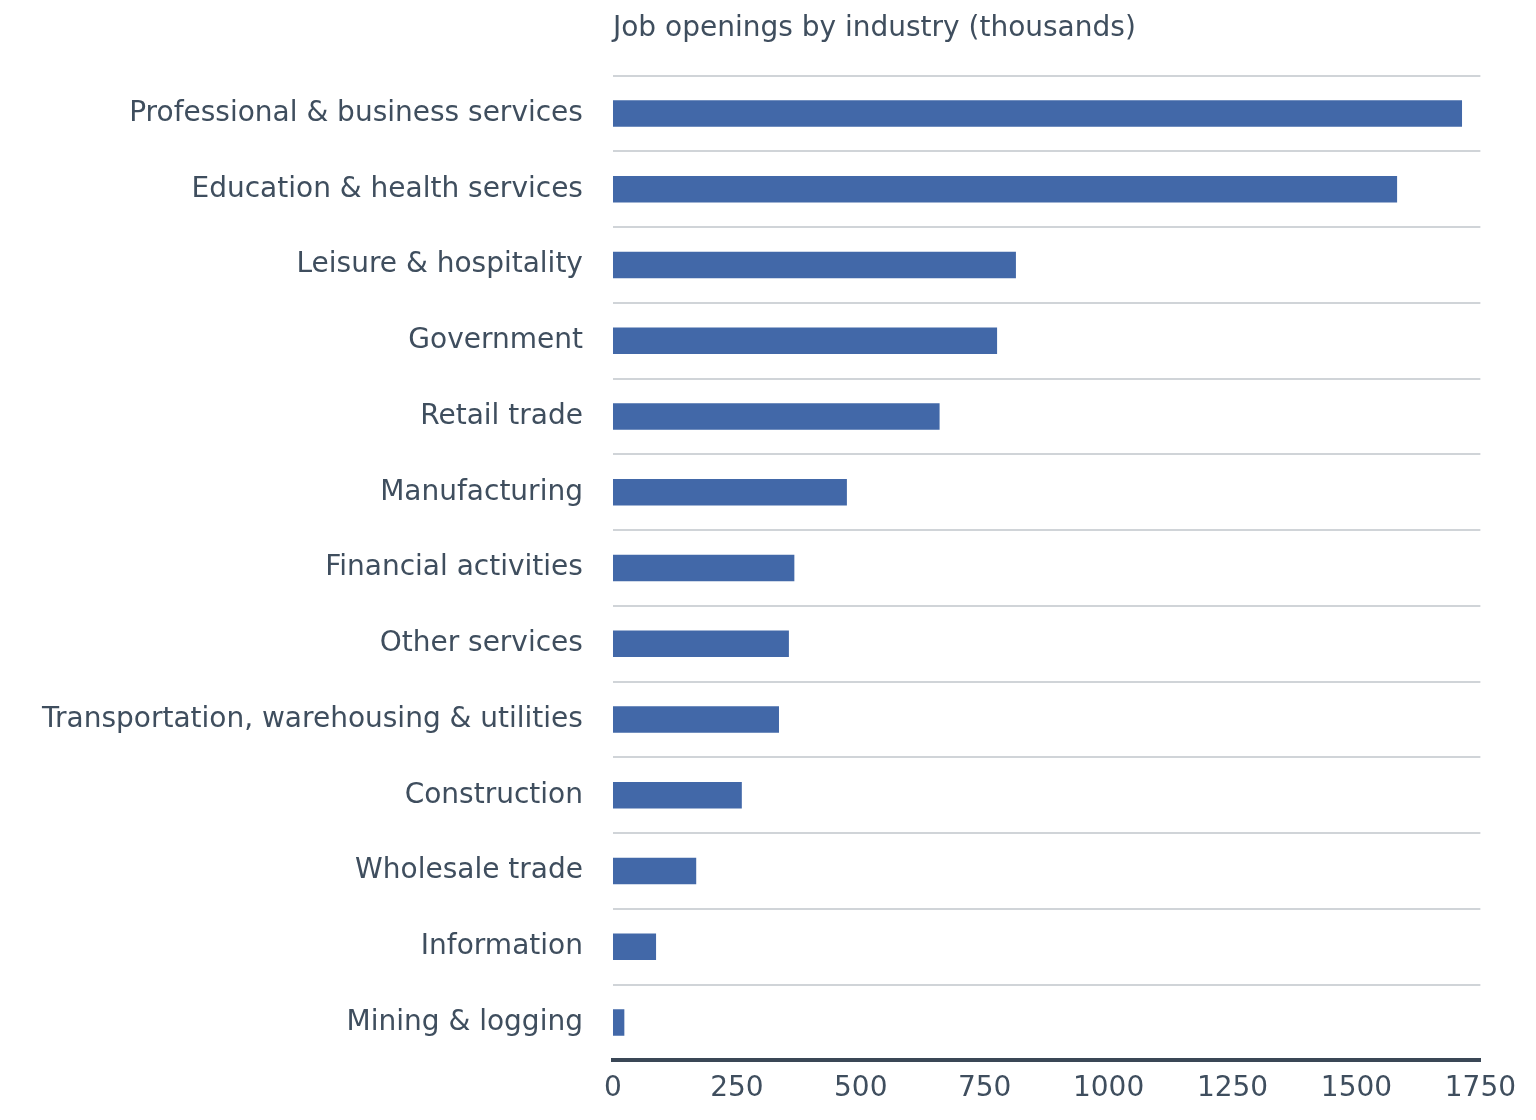 The width and height of the screenshot is (1536, 1120). I want to click on y-tick-label: Transportation, warehousing & utilities, so click(311, 717).